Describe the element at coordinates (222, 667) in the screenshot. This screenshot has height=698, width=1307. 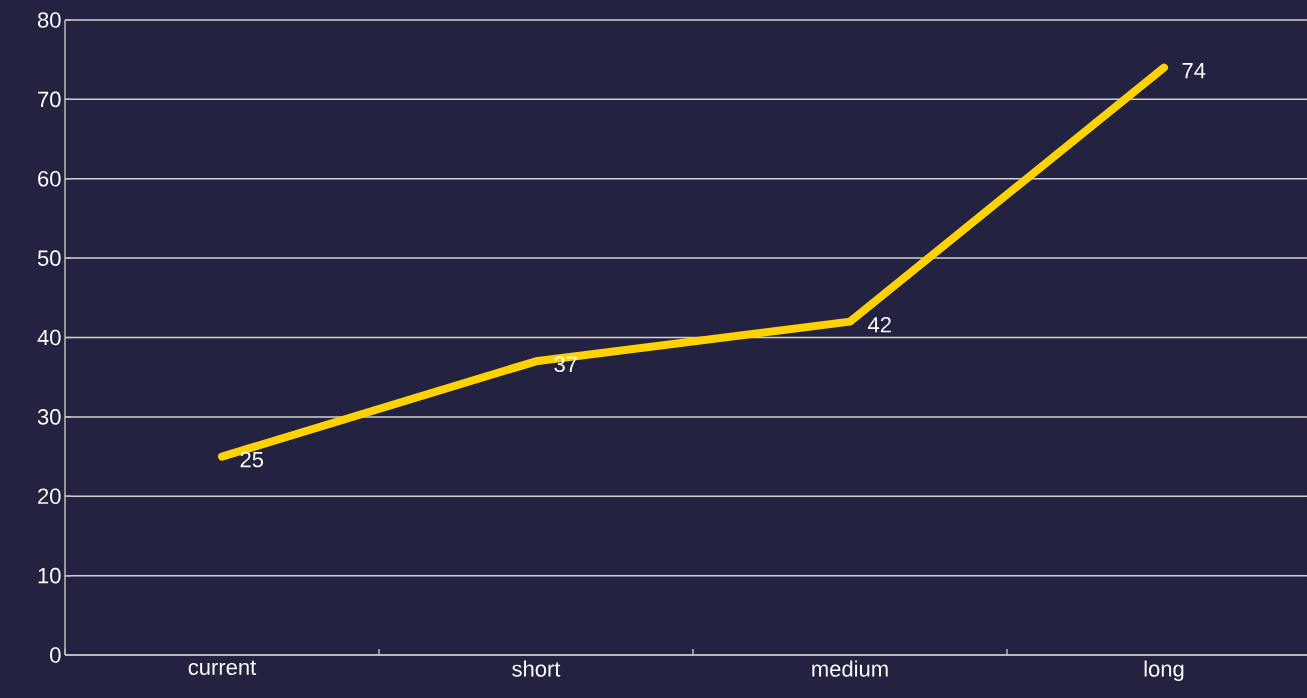
I see `x-tick-label: current` at that location.